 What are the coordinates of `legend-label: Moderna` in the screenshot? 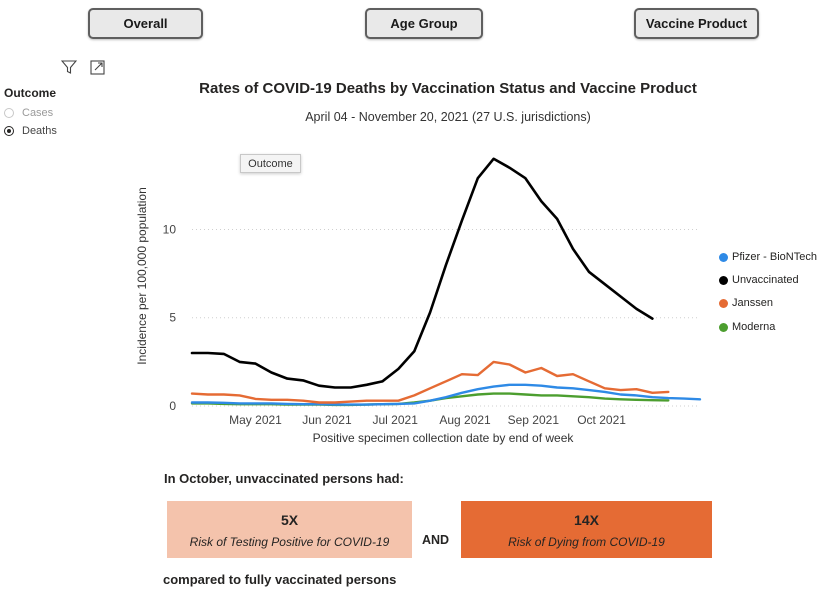 It's located at (754, 327).